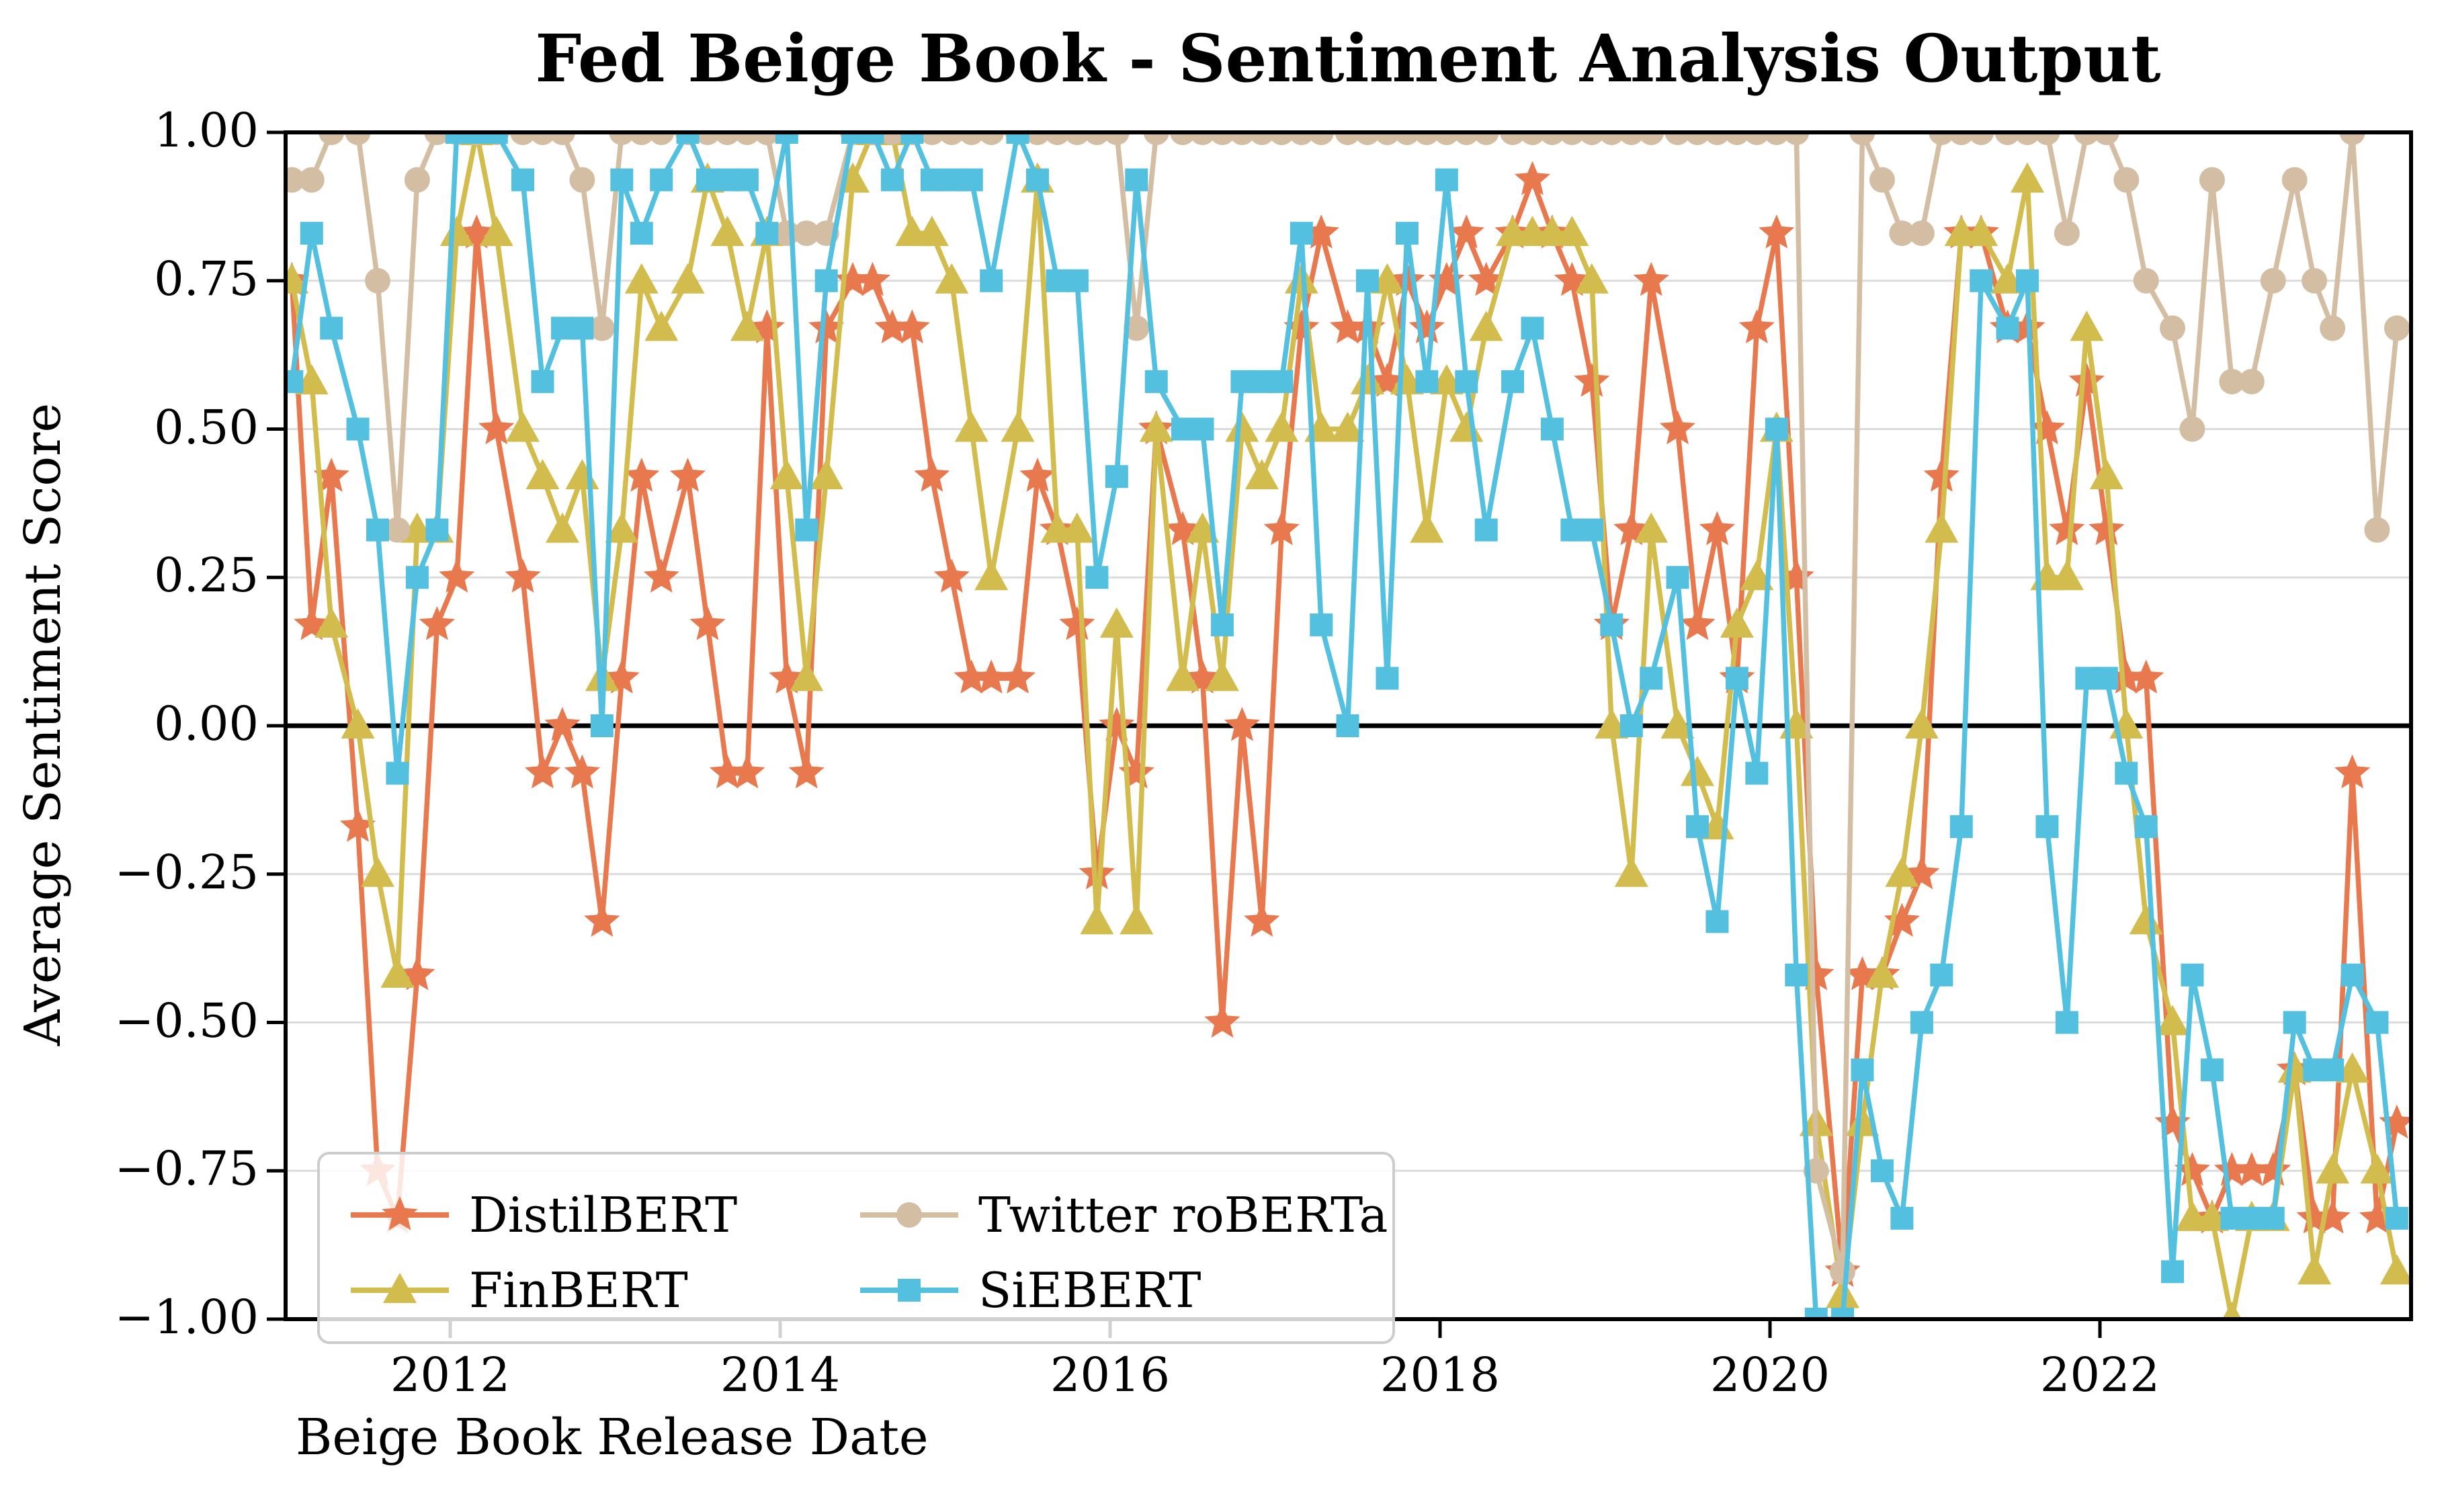  Describe the element at coordinates (1110, 1375) in the screenshot. I see `x-tick-2016: 2016` at that location.